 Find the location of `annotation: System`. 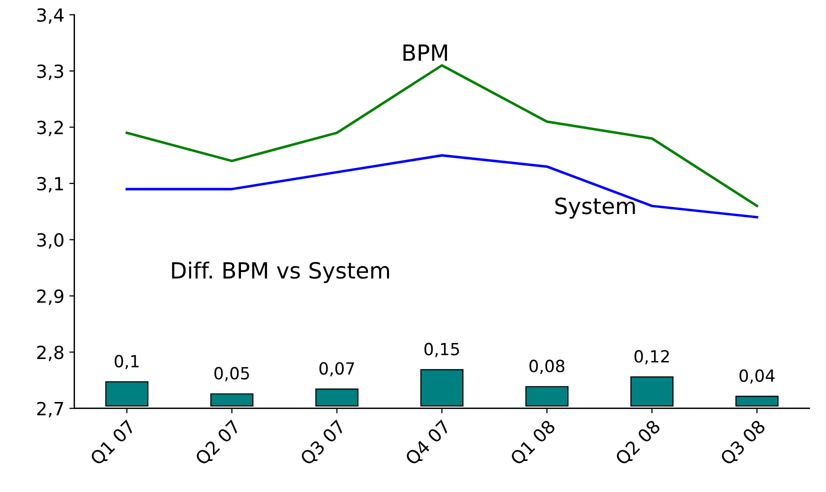

annotation: System is located at coordinates (595, 208).